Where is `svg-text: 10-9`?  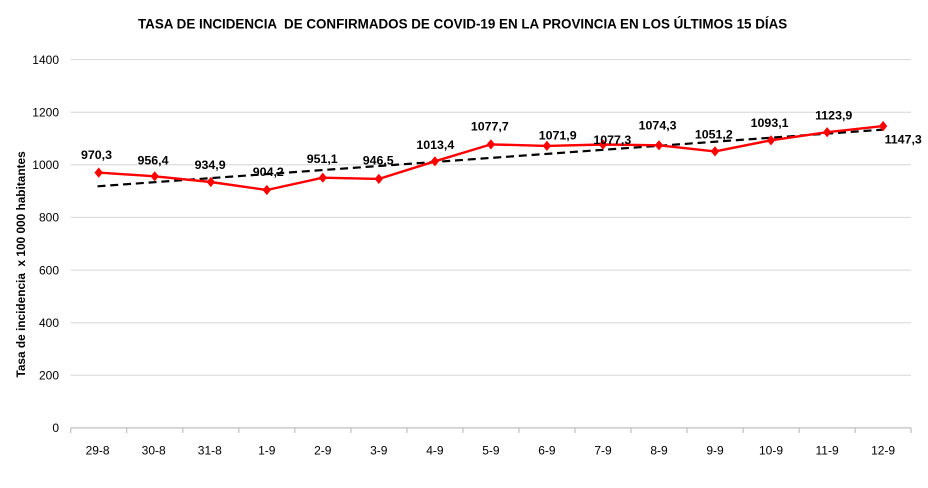 svg-text: 10-9 is located at coordinates (771, 450).